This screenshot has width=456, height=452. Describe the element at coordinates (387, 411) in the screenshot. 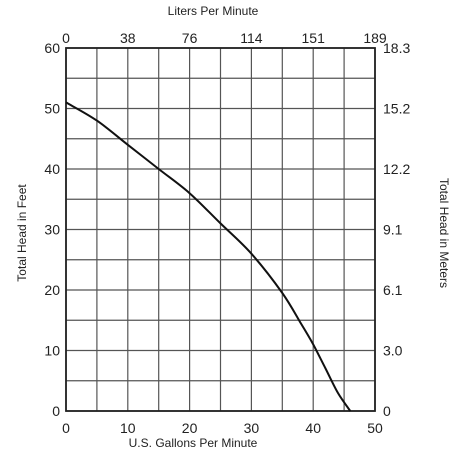

I see `right-tick-label: 0` at that location.